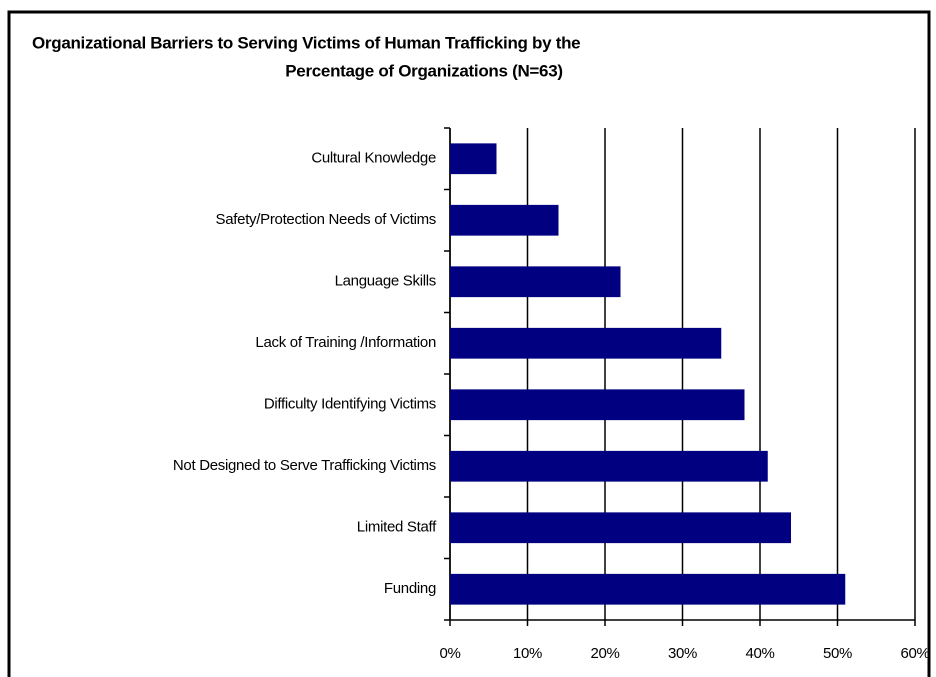 The width and height of the screenshot is (936, 677). I want to click on x-tick-label: 10%, so click(527, 653).